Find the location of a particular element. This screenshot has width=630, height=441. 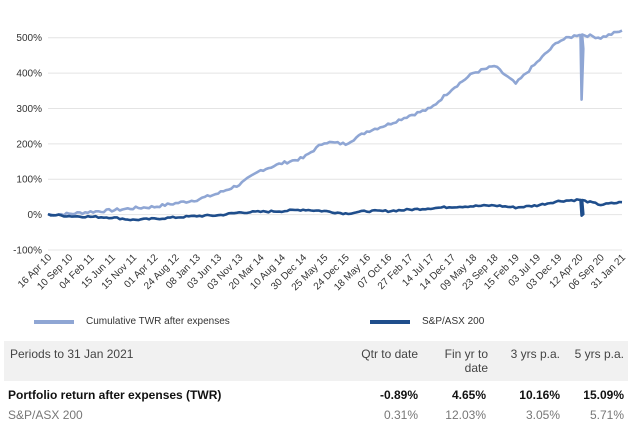

legend-label-twr: Cumulative TWR after expenses is located at coordinates (158, 321).